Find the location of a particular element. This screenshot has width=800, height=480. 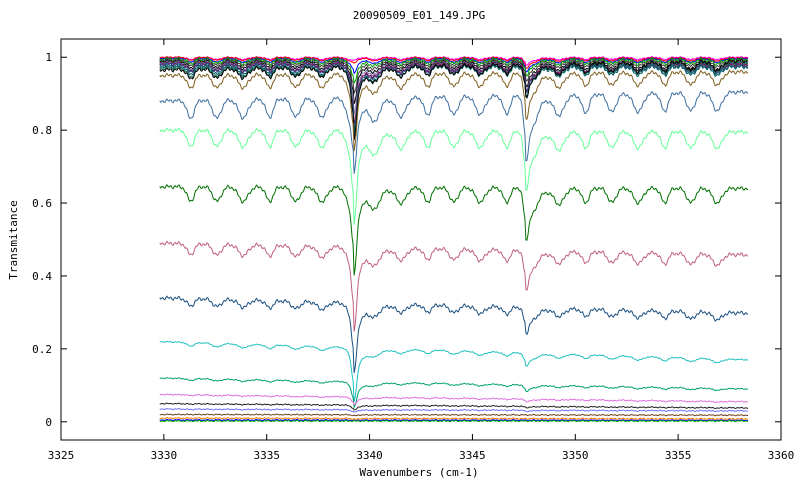

y-axis-title: Transmitance is located at coordinates (13, 239).